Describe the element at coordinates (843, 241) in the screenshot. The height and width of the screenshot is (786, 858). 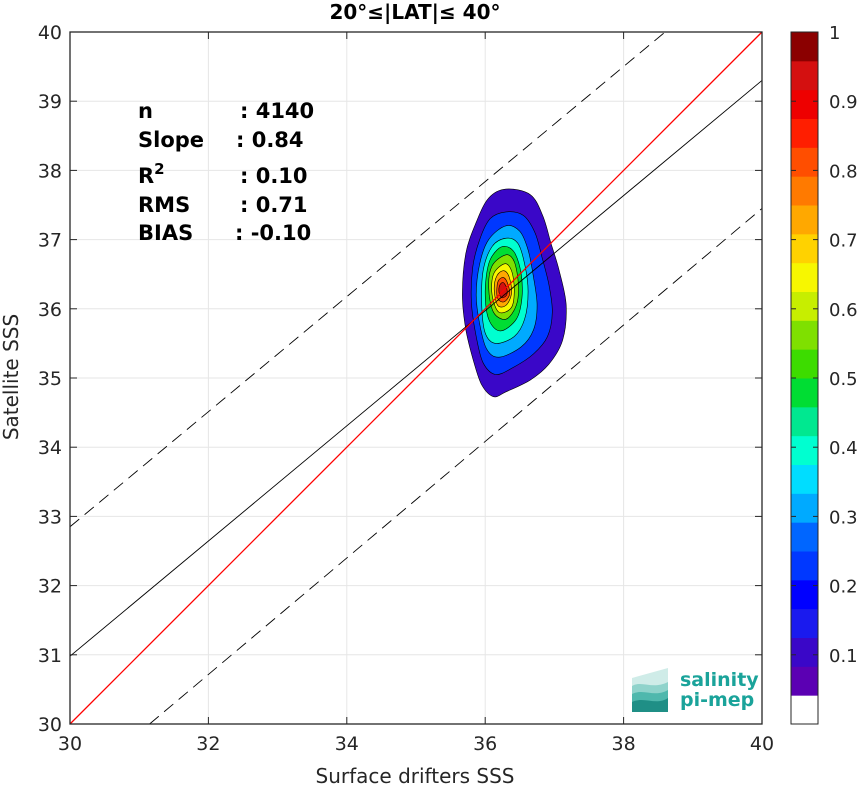
I see `colorbar-tick-label: 0.7` at that location.